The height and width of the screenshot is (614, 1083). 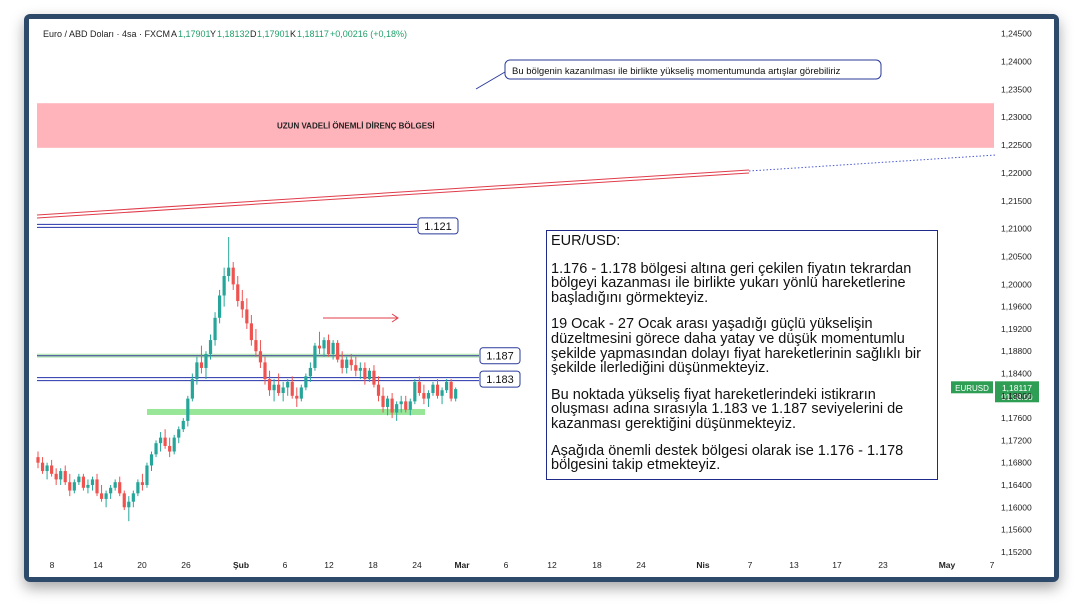 I want to click on level-label-0: 1.121, so click(x=438, y=226).